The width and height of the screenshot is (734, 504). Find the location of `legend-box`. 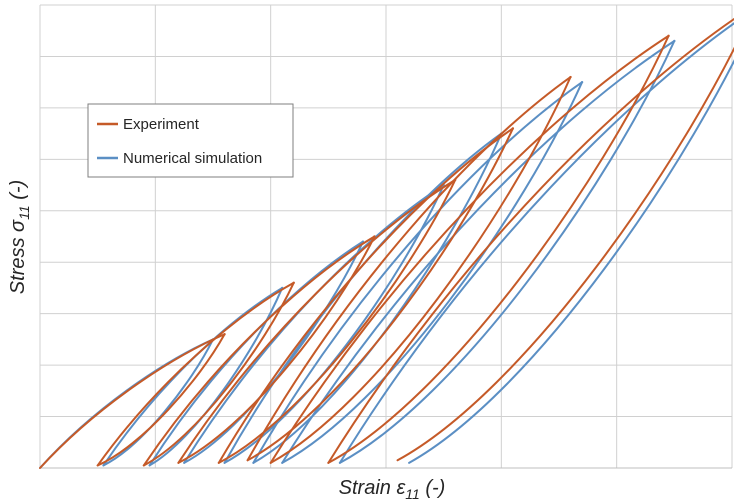

legend-box is located at coordinates (190, 140).